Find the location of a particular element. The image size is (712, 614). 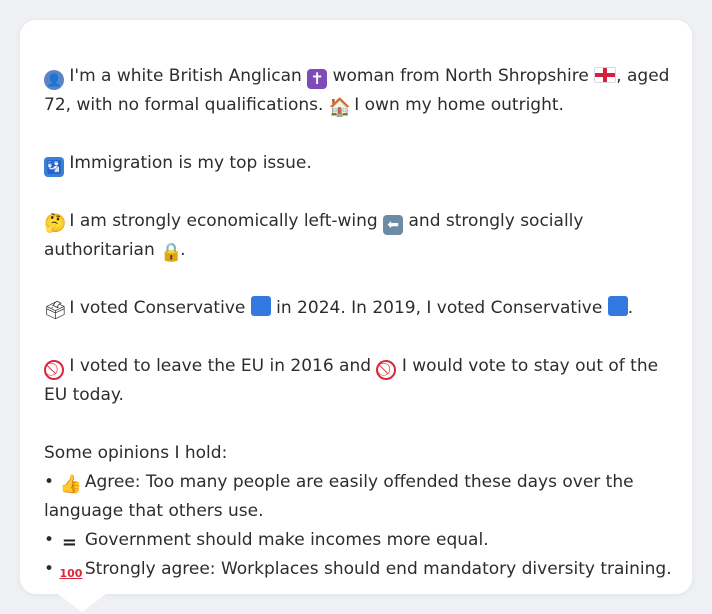

votes-text-3: . is located at coordinates (630, 308).